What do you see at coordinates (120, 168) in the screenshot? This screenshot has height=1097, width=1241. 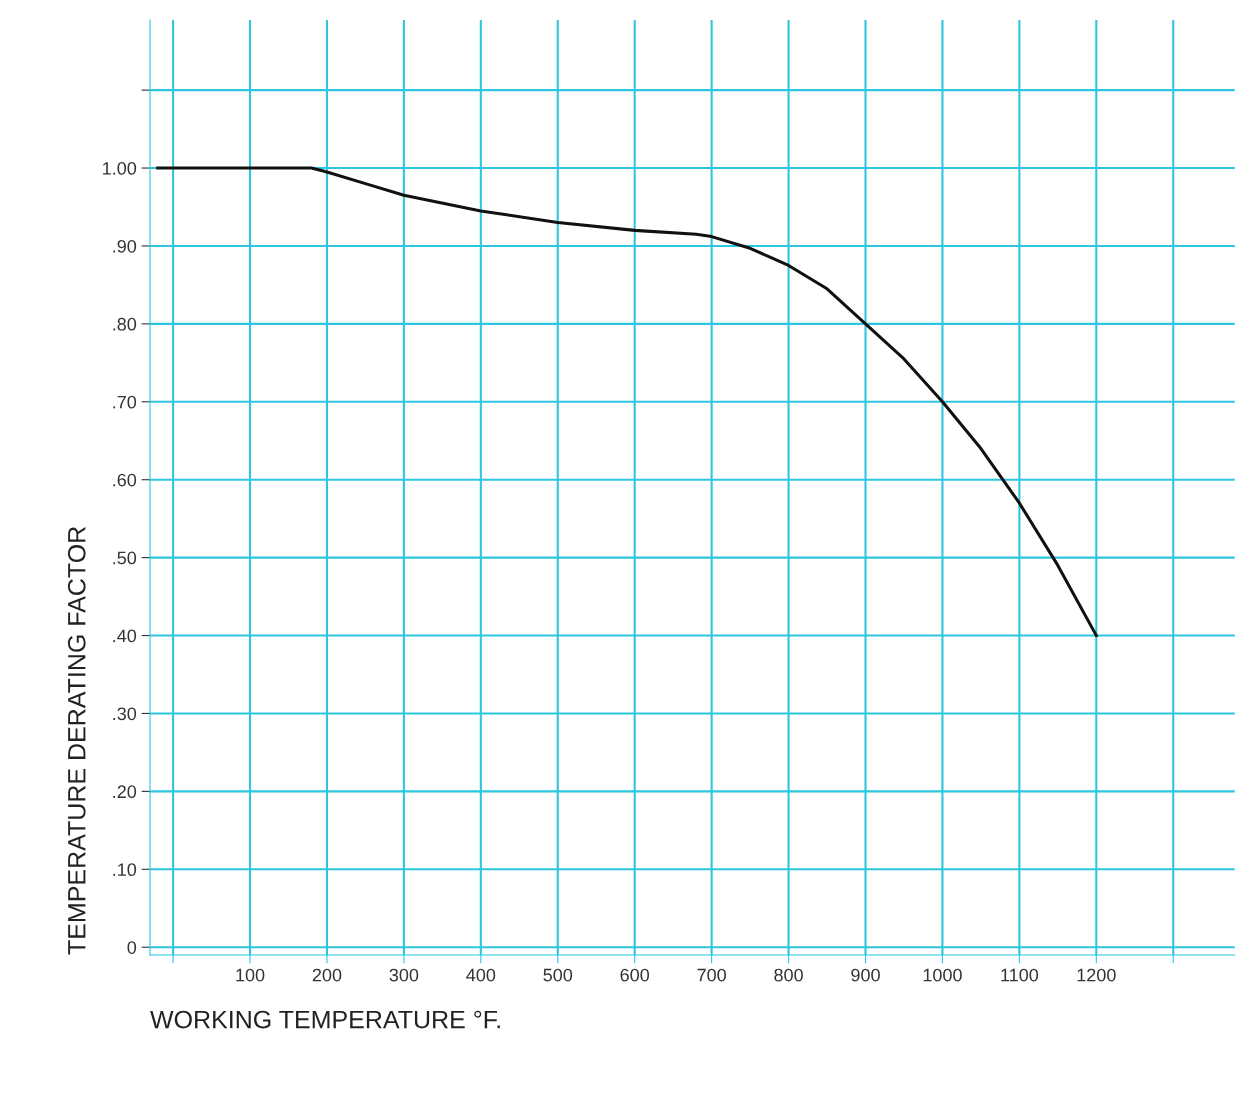 I see `y-tick-label: 1.00` at bounding box center [120, 168].